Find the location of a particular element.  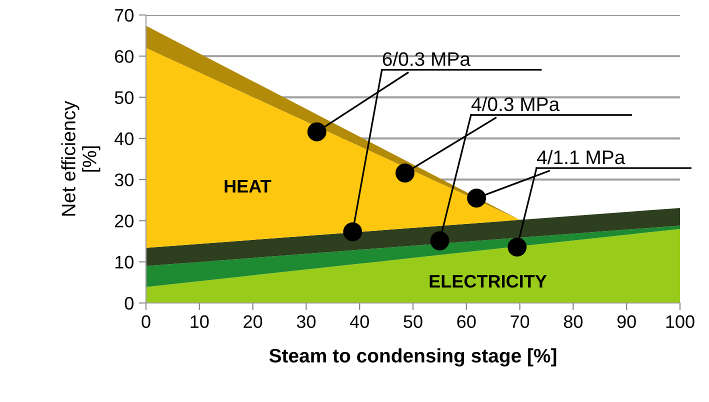

y-axis-title: Net efficiency [%] is located at coordinates (80, 158).